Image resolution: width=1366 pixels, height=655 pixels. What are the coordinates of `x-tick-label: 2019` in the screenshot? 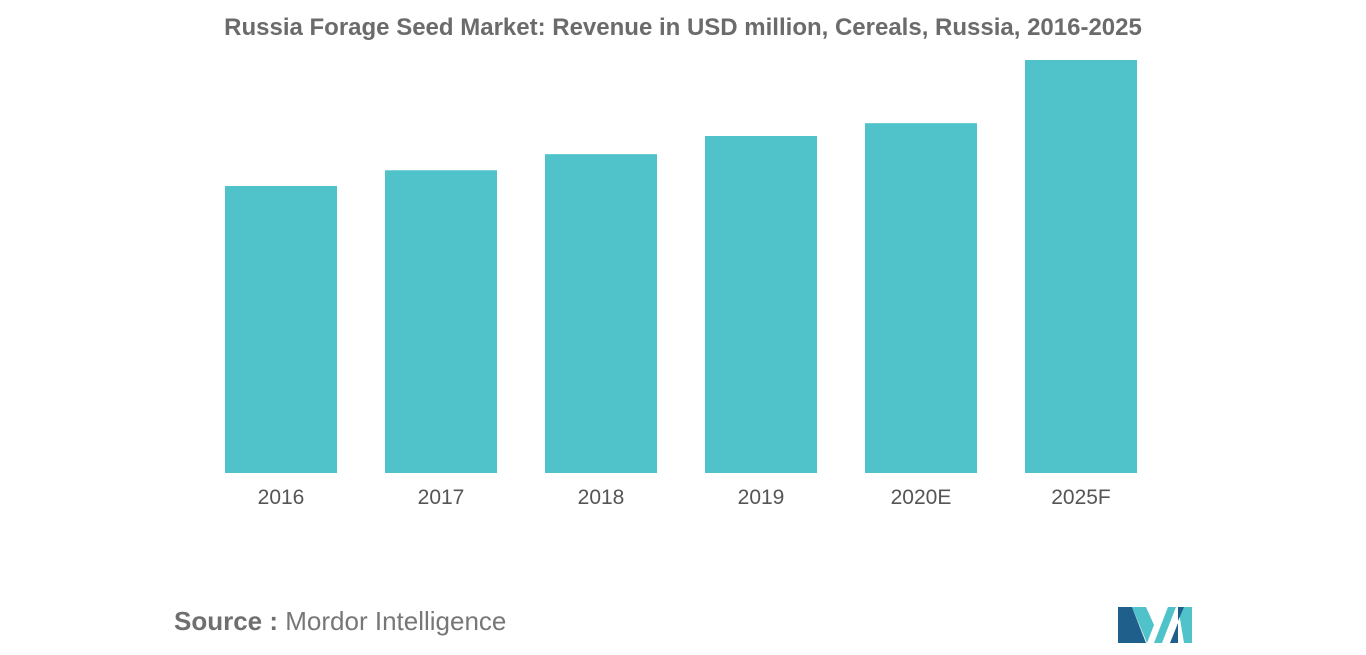 It's located at (761, 497).